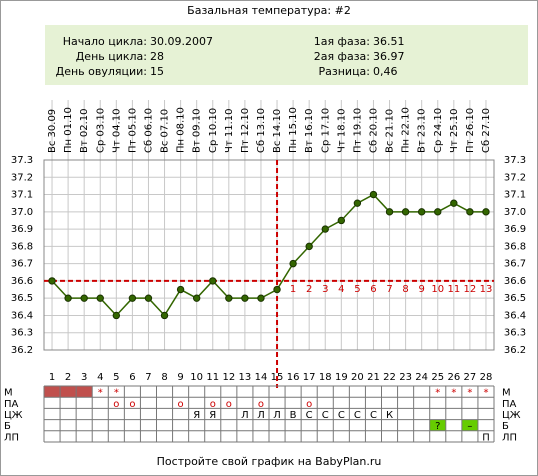 The image size is (538, 476). What do you see at coordinates (453, 289) in the screenshot?
I see `phase2-day: 11` at bounding box center [453, 289].